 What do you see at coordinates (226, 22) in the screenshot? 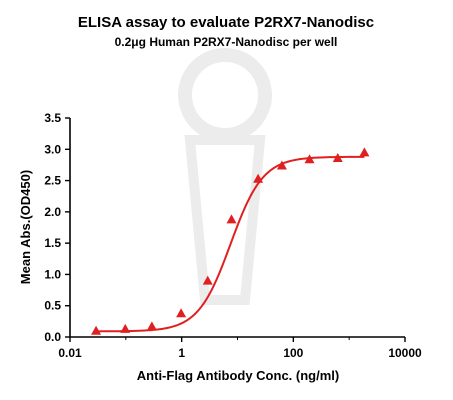
I see `chart-title: ELISA assay to evaluate P2RX7-Nanodisc` at bounding box center [226, 22].